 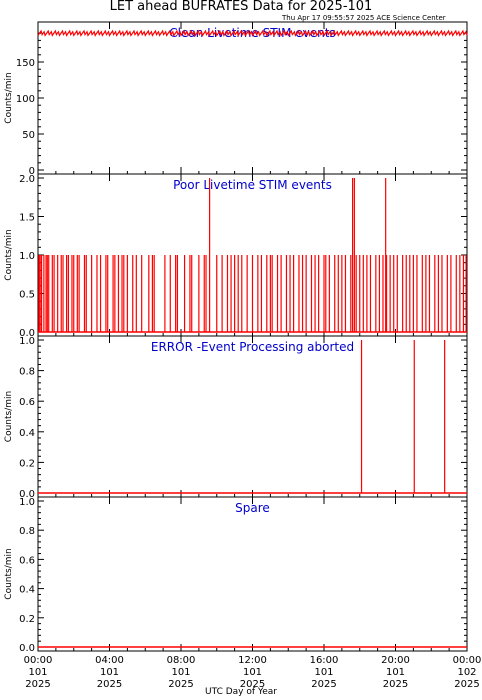 I want to click on y-tick-label: 100, so click(x=25, y=99).